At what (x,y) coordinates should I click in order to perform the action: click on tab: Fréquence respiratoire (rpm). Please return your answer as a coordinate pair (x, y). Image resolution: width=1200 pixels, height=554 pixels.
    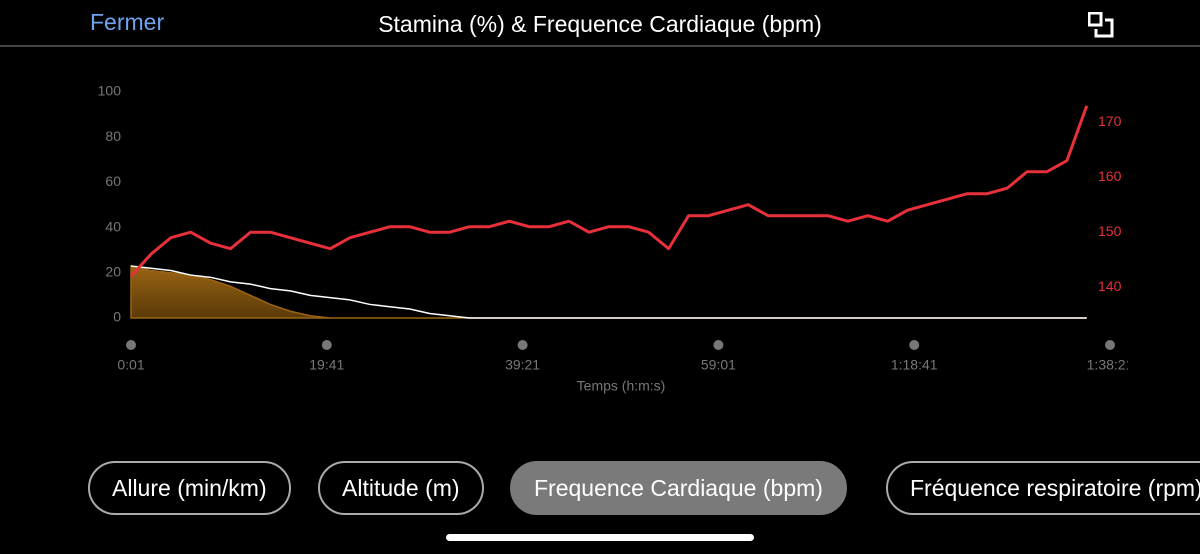
    Looking at the image, I should click on (1043, 488).